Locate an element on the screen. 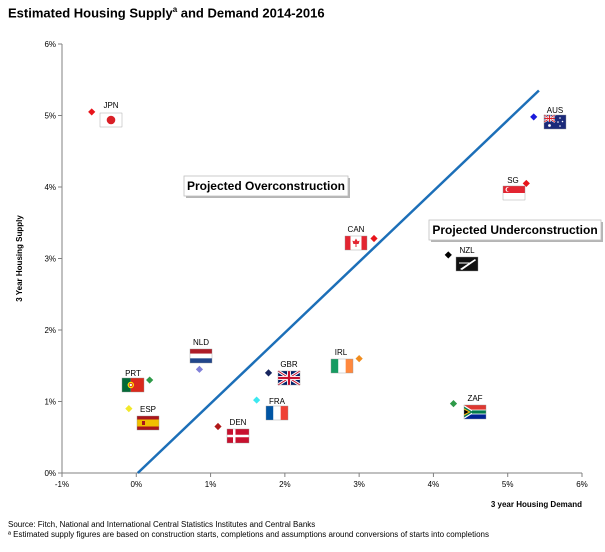  annotation-overconstruction: Projected Overconstruction is located at coordinates (266, 186).